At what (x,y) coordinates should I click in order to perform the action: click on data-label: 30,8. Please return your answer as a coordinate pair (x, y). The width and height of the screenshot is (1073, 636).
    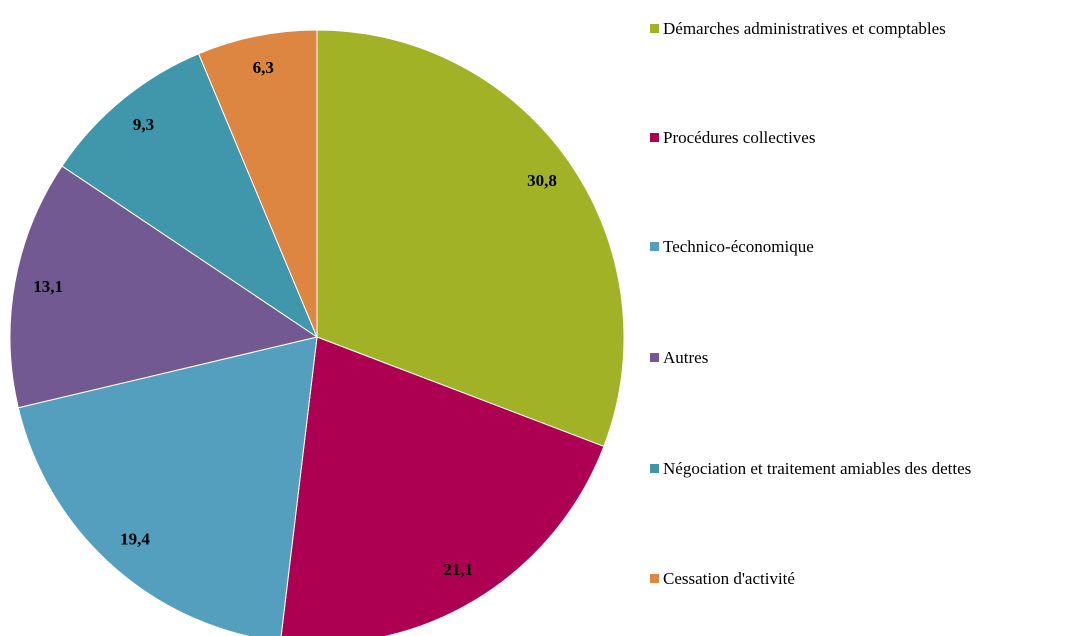
    Looking at the image, I should click on (542, 180).